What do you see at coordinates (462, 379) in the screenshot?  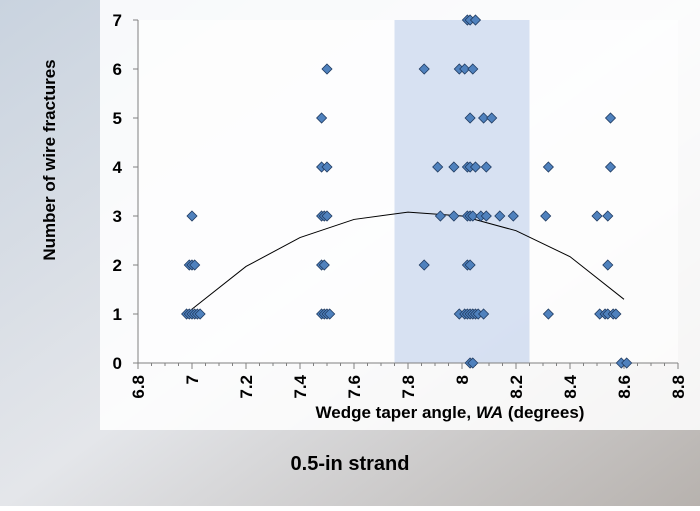 I see `x-tick-label: 8` at bounding box center [462, 379].